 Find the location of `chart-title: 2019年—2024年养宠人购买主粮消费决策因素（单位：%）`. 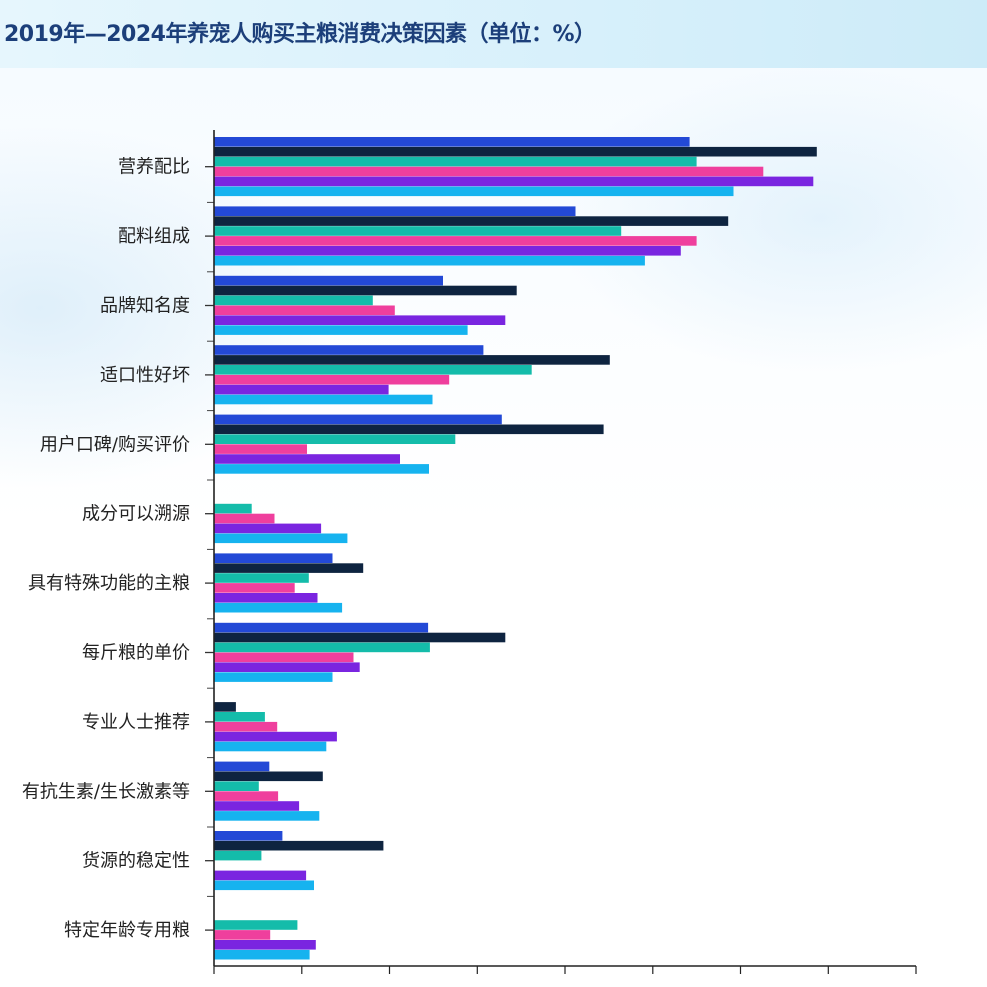

chart-title: 2019年—2024年养宠人购买主粮消费决策因素（单位：%） is located at coordinates (300, 34).